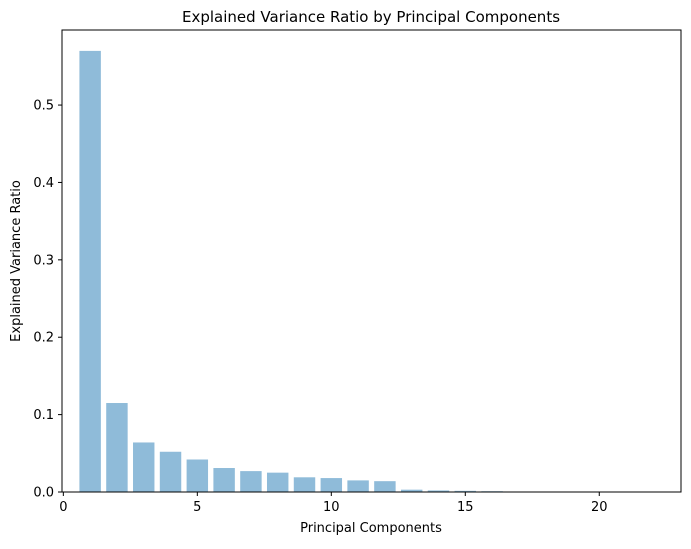  Describe the element at coordinates (43, 260) in the screenshot. I see `y-tick-label-0.3: 0.3` at that location.